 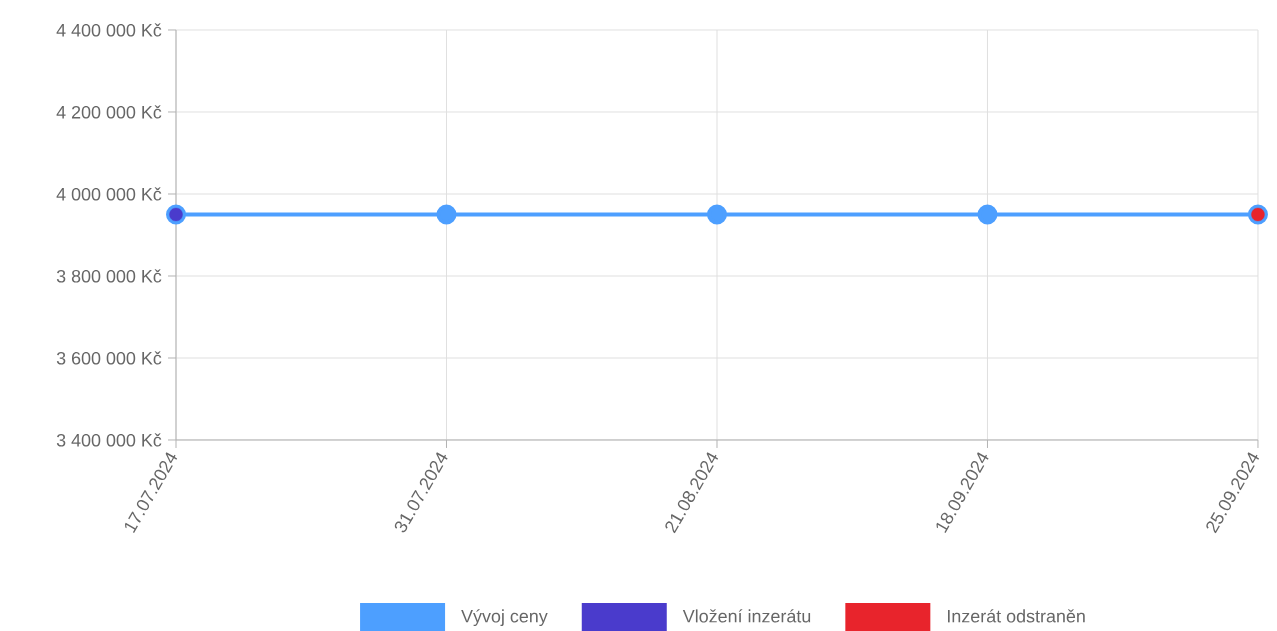 I want to click on legend-label: Vložení inzerátu, so click(x=746, y=616).